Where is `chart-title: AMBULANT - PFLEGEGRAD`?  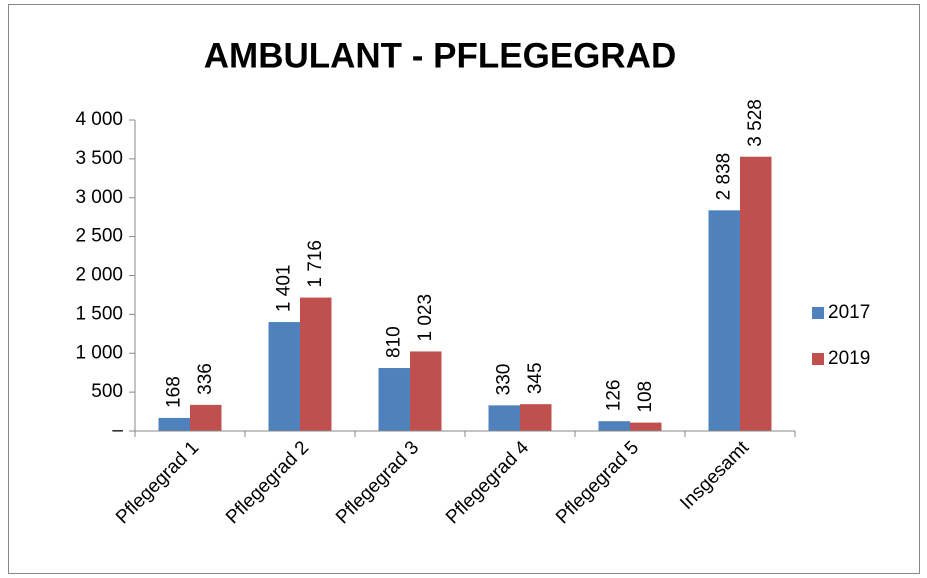
chart-title: AMBULANT - PFLEGEGRAD is located at coordinates (440, 55).